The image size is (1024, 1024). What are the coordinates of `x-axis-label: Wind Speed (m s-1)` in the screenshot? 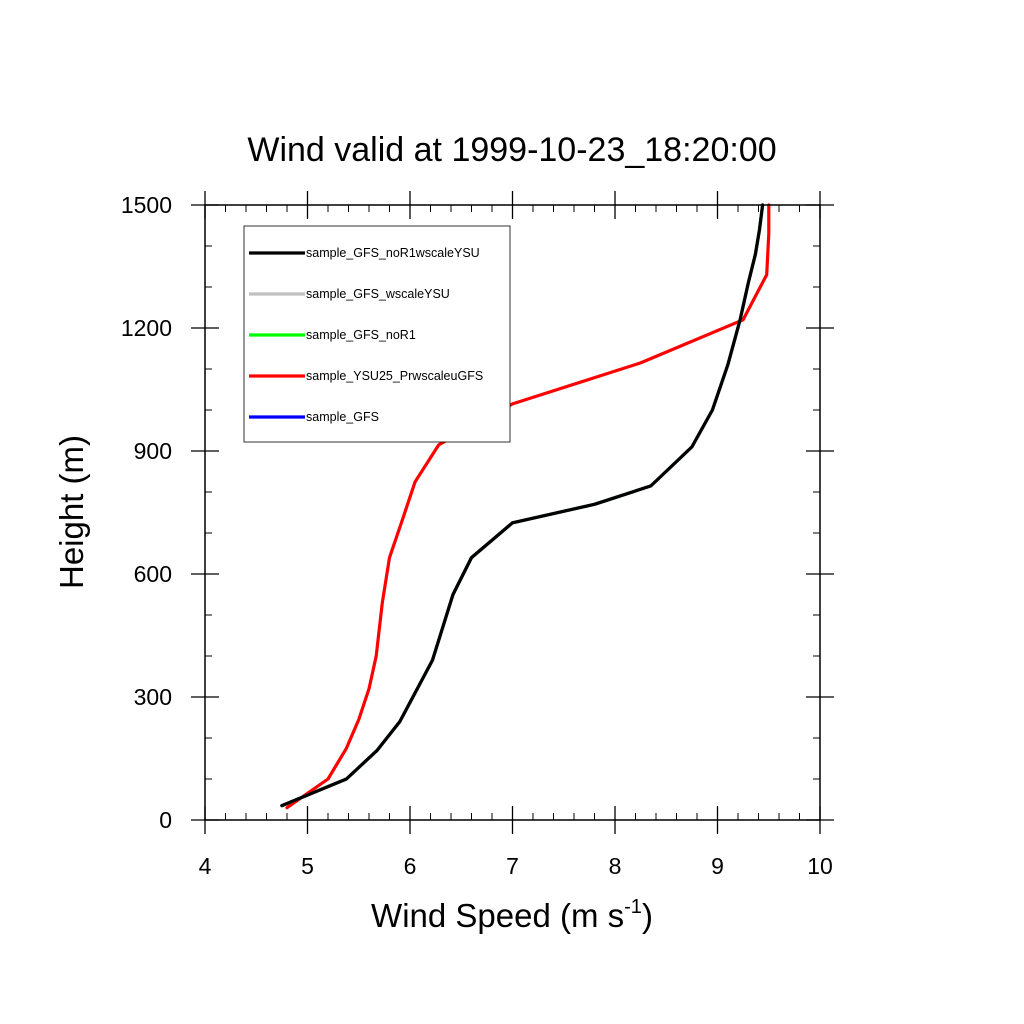 It's located at (512, 915).